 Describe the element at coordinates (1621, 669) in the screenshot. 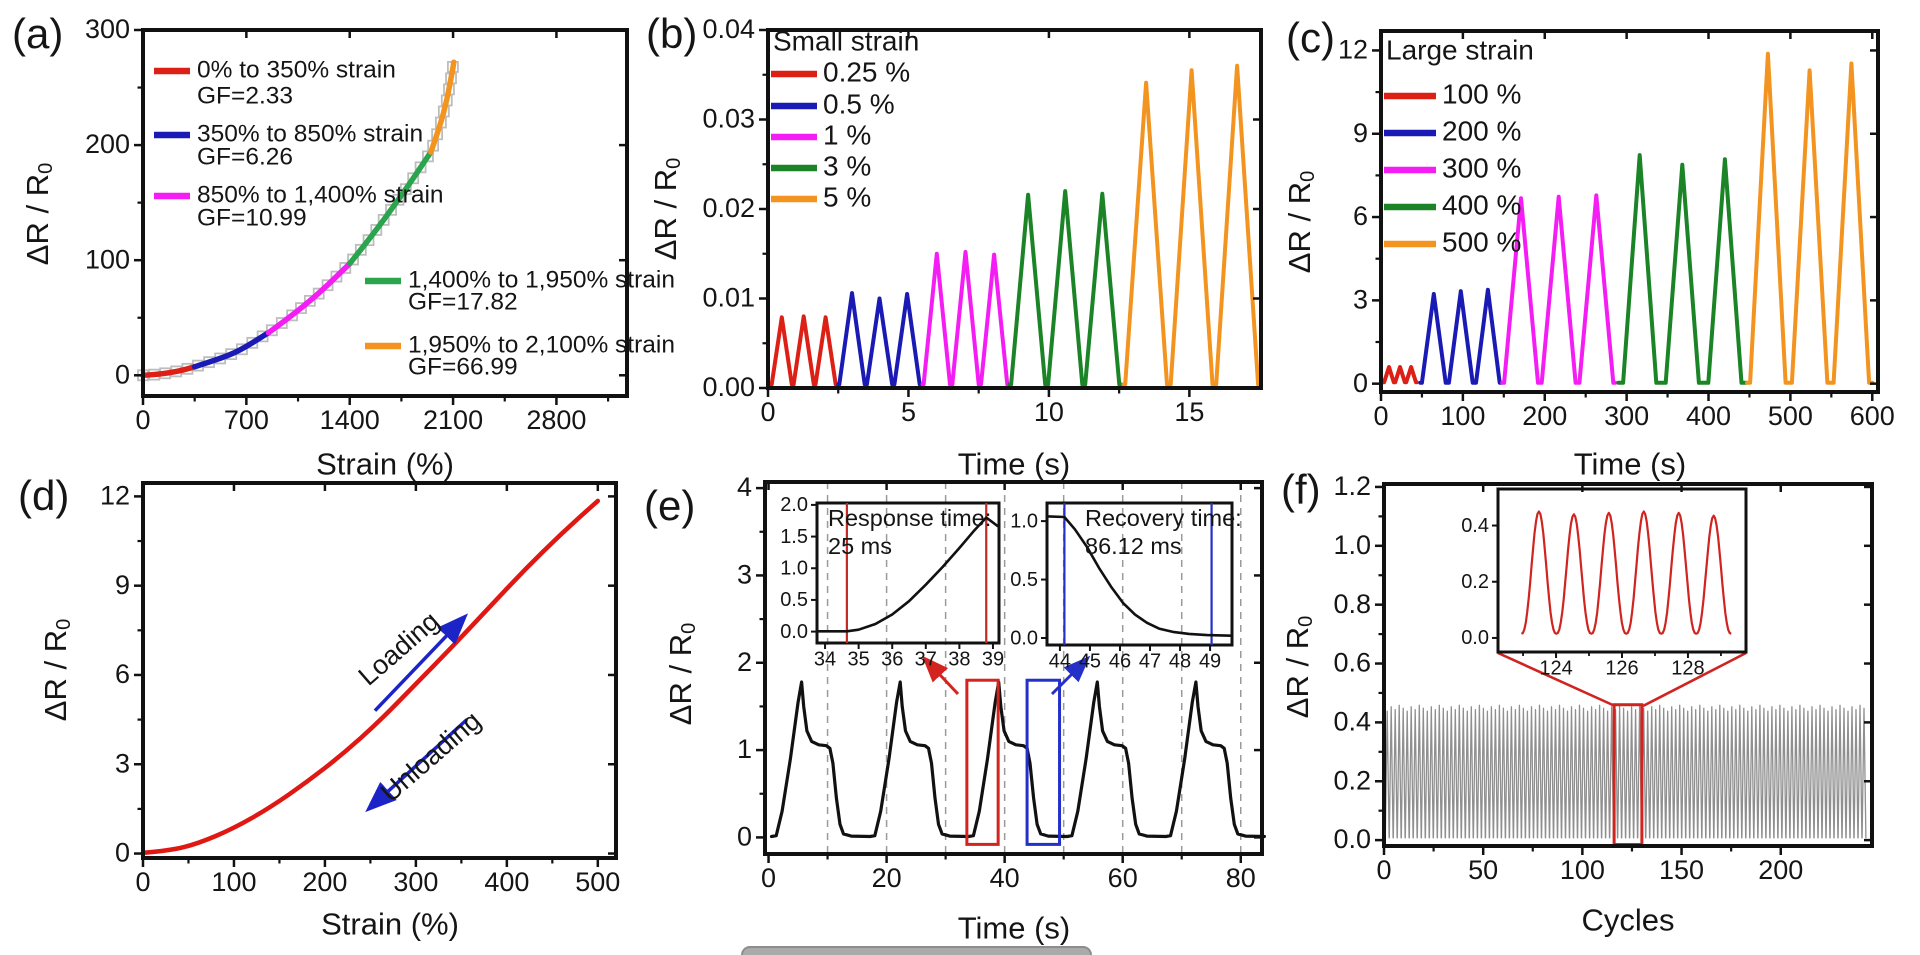

I see `inset-x-tick: 126` at that location.